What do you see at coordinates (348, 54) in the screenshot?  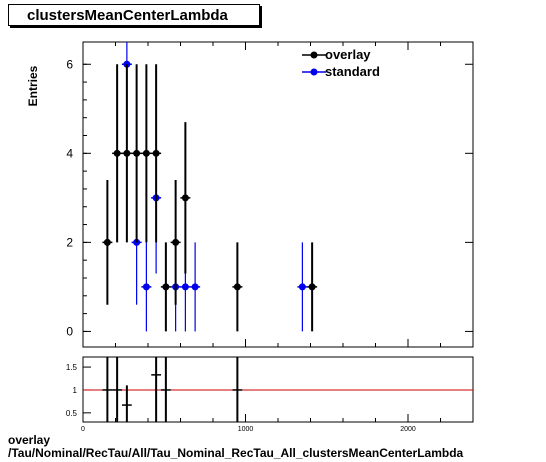 I see `legend-overlay-label: overlay` at bounding box center [348, 54].